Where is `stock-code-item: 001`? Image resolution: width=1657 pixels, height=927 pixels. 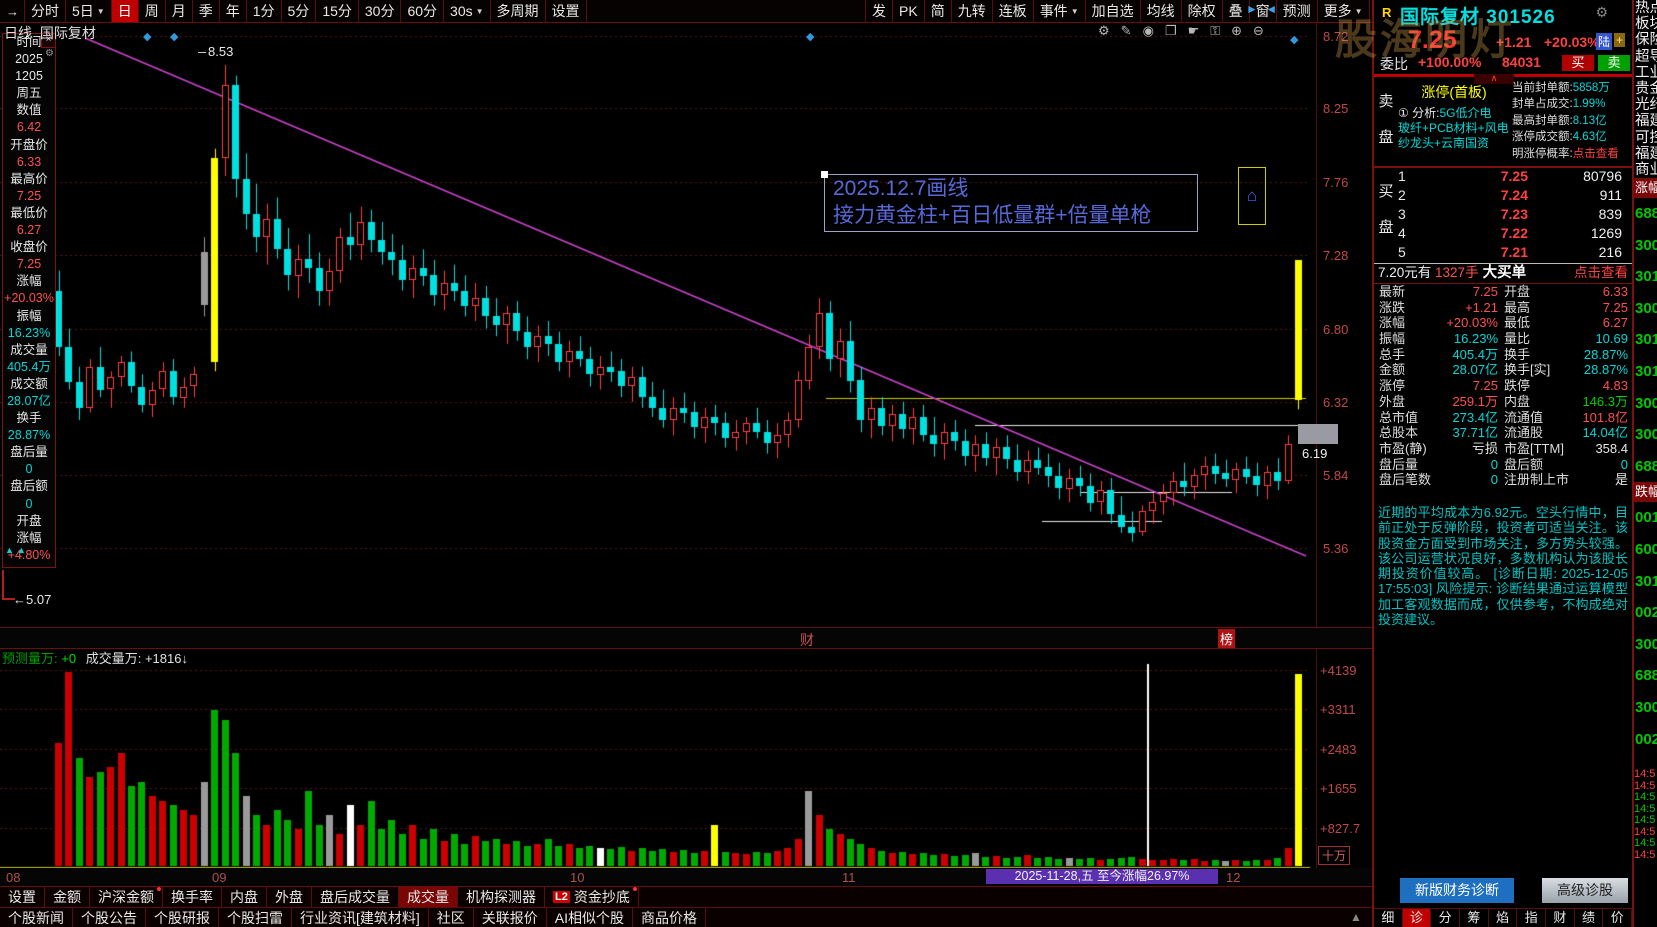
stock-code-item: 001 is located at coordinates (1646, 518).